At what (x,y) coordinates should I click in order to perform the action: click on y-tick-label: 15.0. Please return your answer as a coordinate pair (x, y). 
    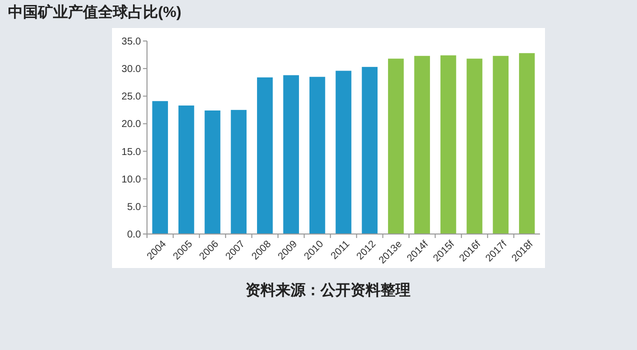
    Looking at the image, I should click on (132, 152).